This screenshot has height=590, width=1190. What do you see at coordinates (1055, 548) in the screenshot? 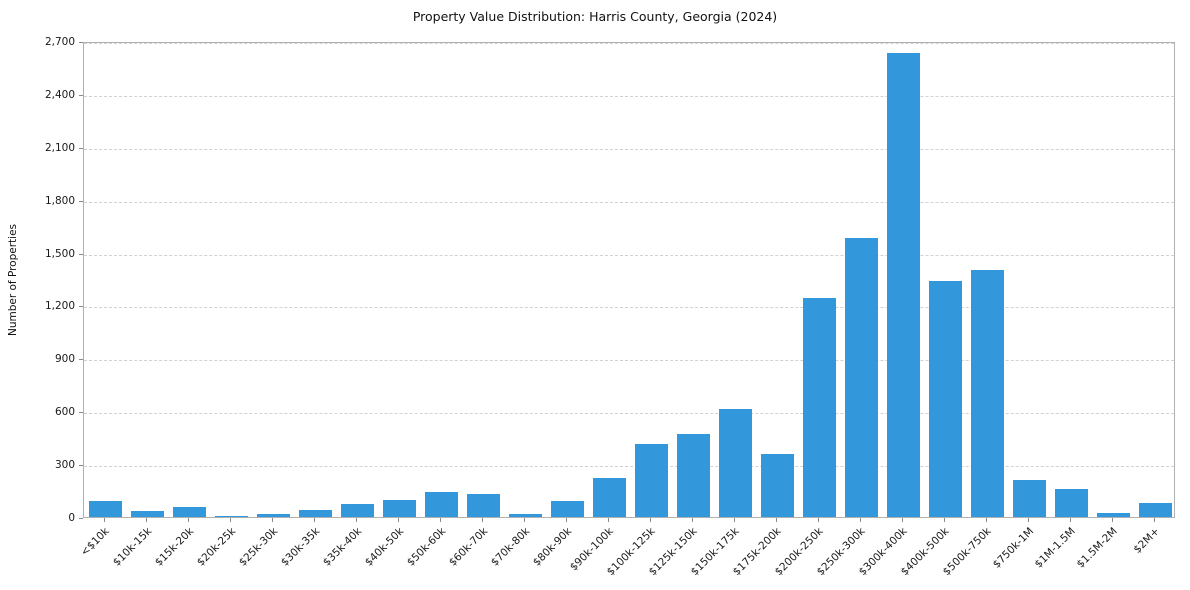
I see `x-tick-label: $1M-1.5M` at bounding box center [1055, 548].